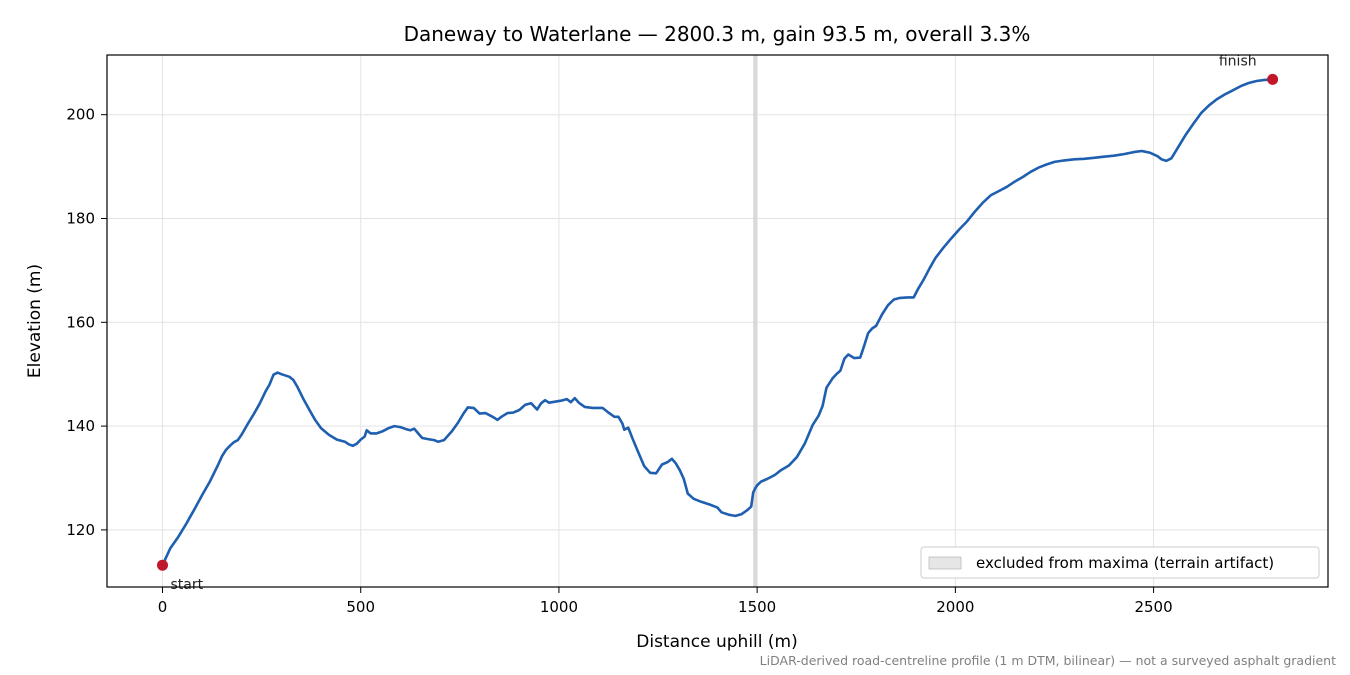 Image resolution: width=1350 pixels, height=675 pixels. I want to click on legend-swatch, so click(945, 563).